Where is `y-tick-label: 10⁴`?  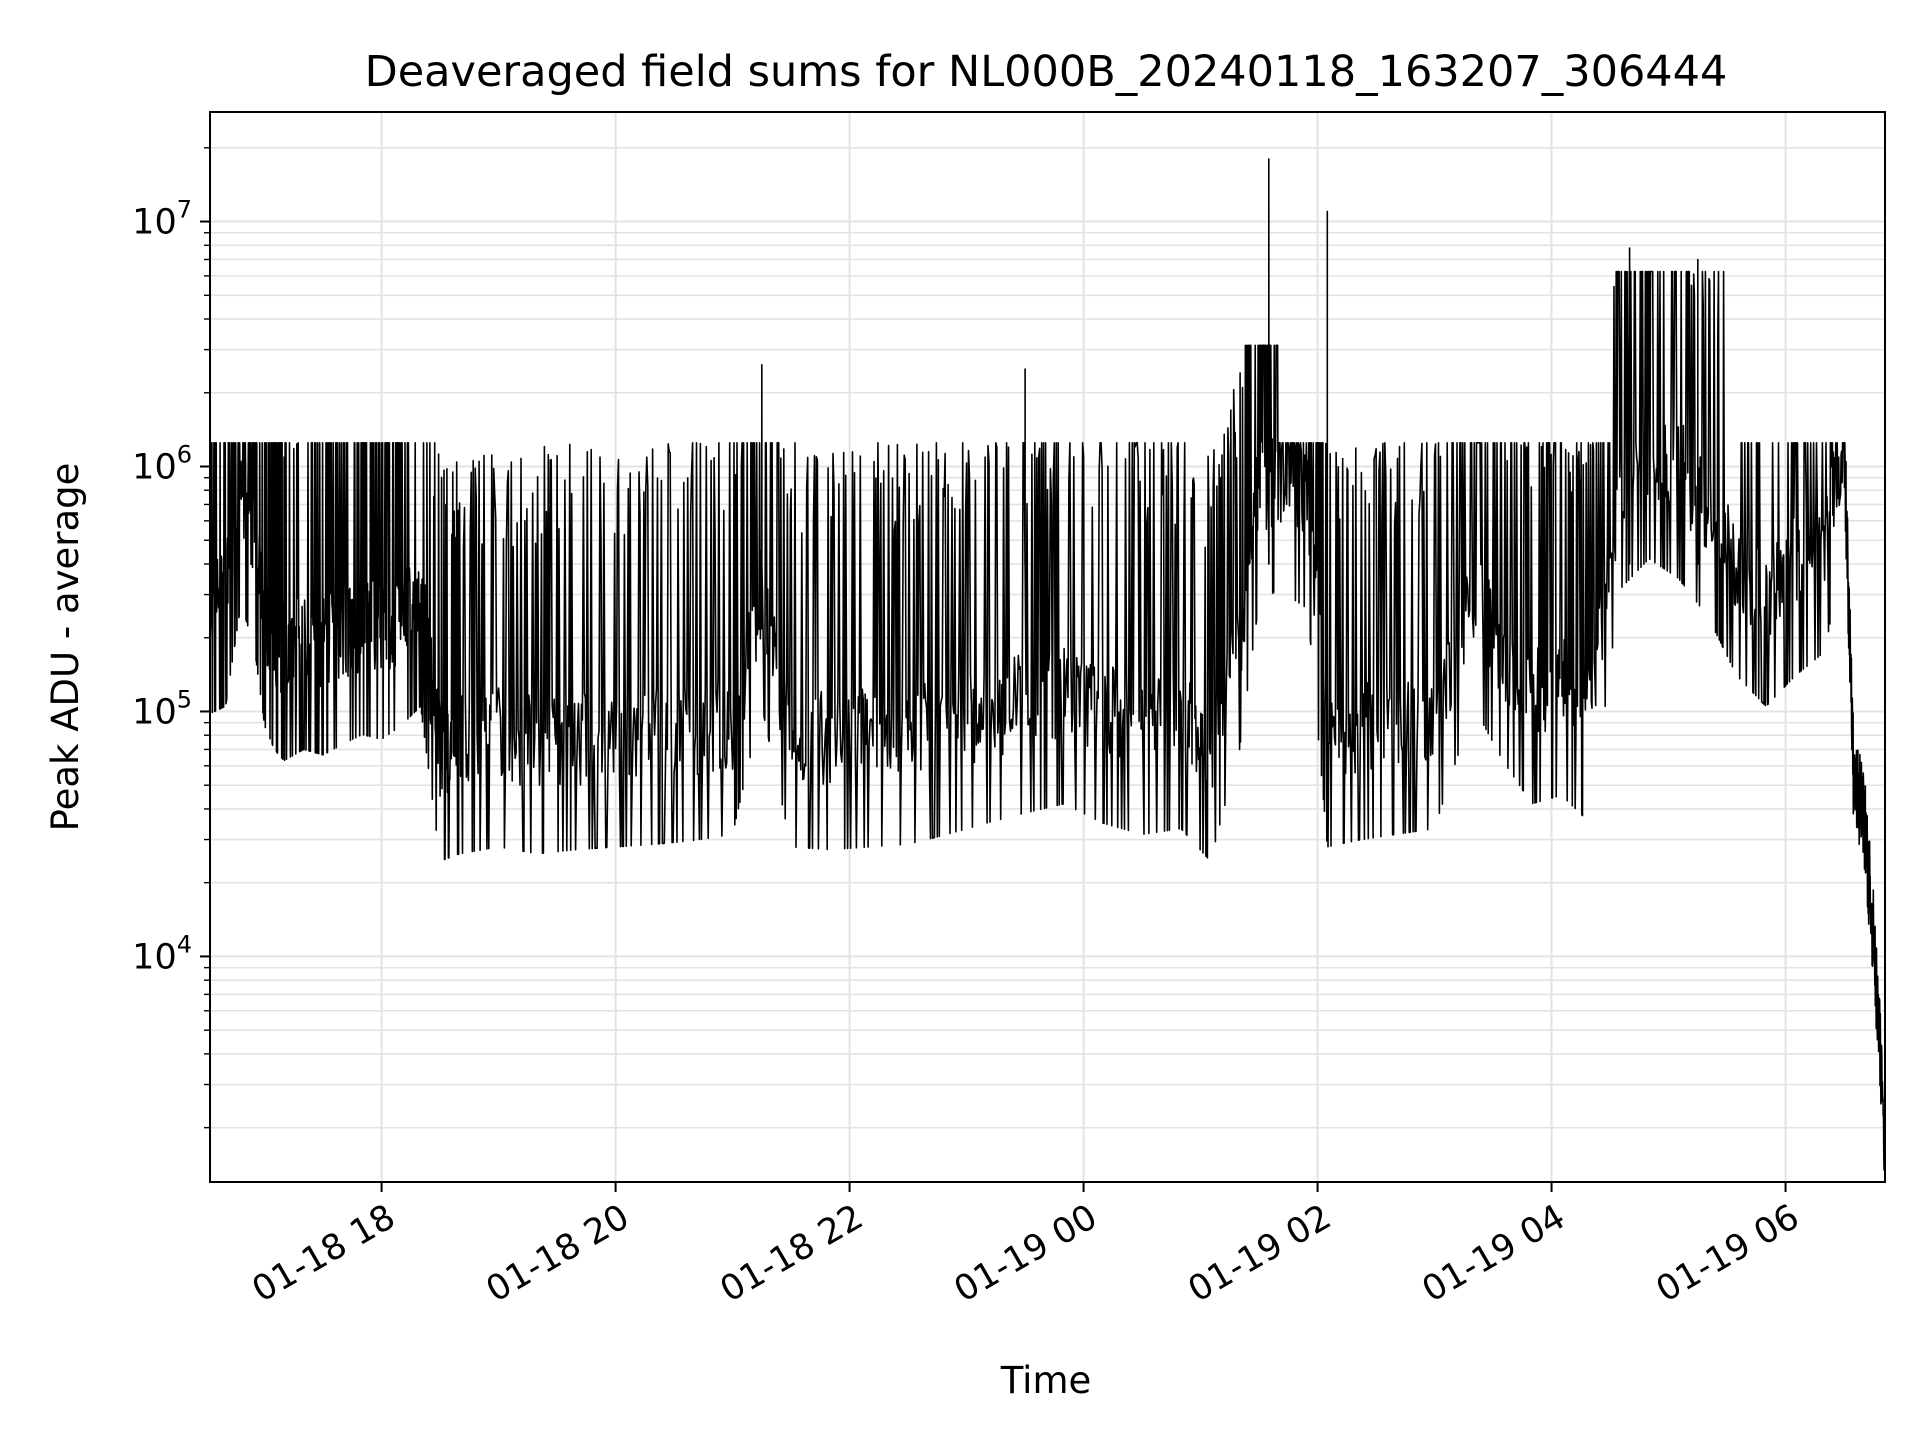
y-tick-label: 10⁴ is located at coordinates (162, 953).